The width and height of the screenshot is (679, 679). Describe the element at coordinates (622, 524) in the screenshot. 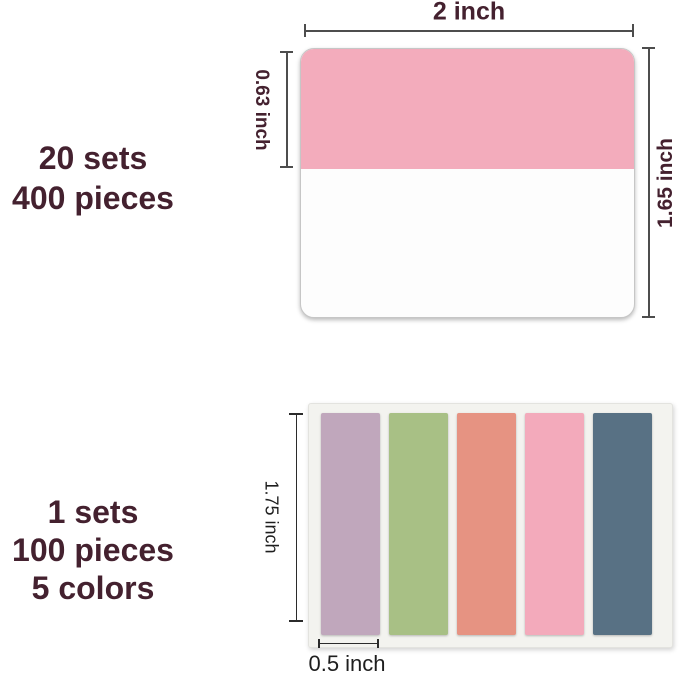

I see `blue-tab-swatch` at that location.